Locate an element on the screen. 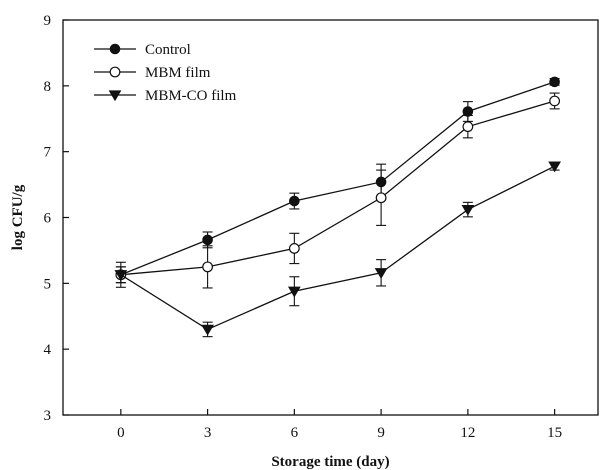 The height and width of the screenshot is (470, 602). x-tick-label: 12 is located at coordinates (467, 433).